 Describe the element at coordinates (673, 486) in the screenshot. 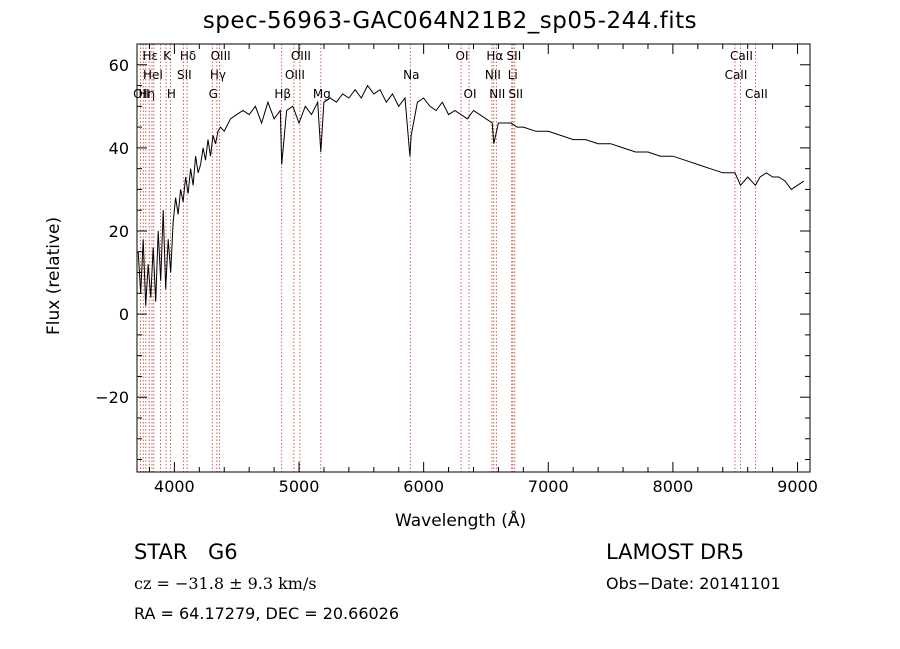

I see `x-tick-label: 8000` at that location.